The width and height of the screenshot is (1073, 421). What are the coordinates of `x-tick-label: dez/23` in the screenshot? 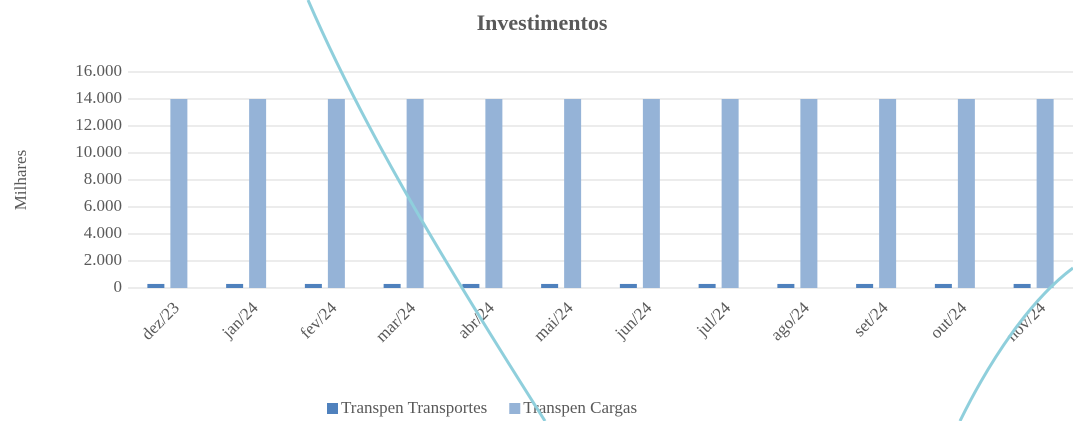 It's located at (159, 320).